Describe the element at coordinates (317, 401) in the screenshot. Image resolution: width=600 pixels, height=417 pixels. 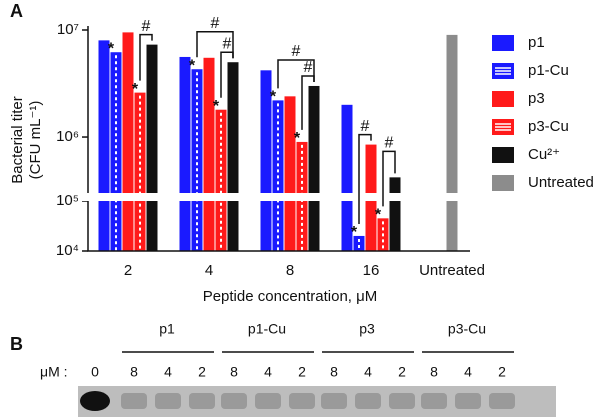
I see `gel-strip` at that location.